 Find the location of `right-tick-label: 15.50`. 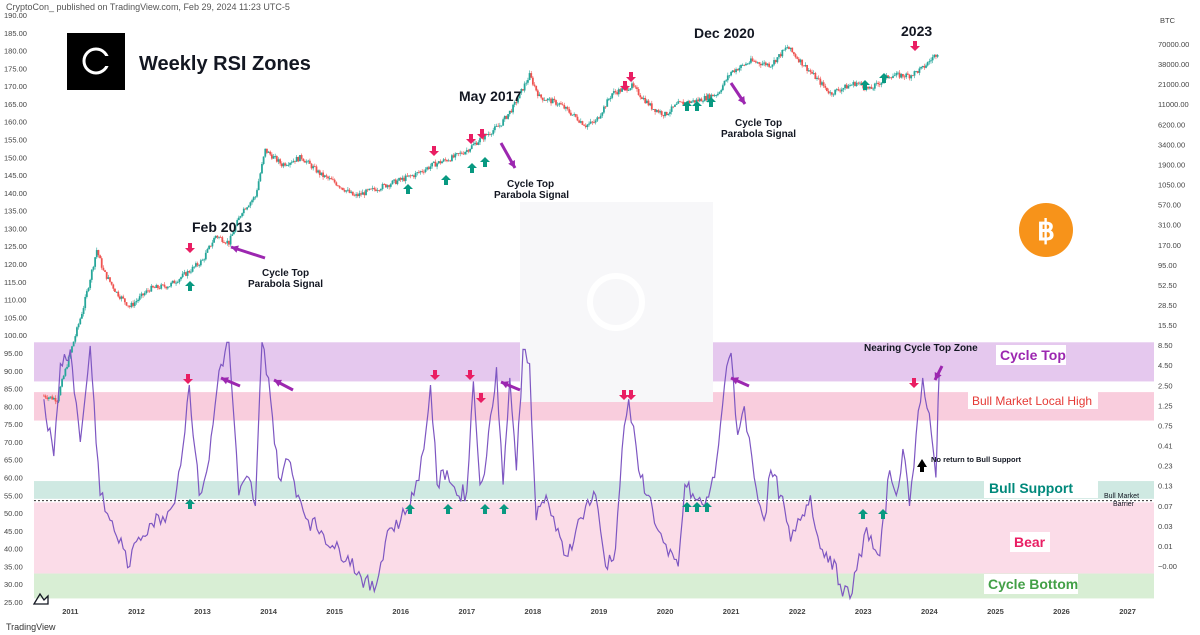

right-tick-label: 15.50 is located at coordinates (1167, 325).